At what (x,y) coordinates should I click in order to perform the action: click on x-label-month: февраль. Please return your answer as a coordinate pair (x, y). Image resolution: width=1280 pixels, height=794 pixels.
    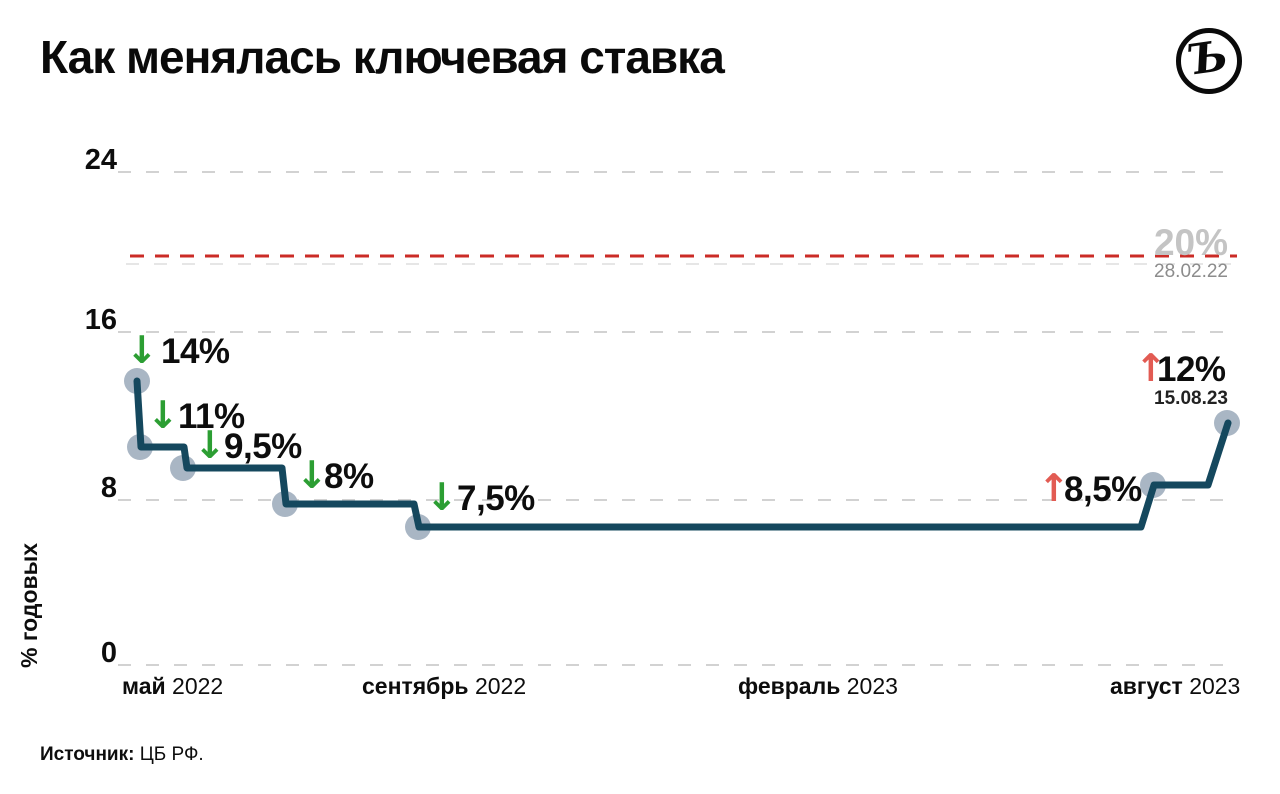
    Looking at the image, I should click on (792, 686).